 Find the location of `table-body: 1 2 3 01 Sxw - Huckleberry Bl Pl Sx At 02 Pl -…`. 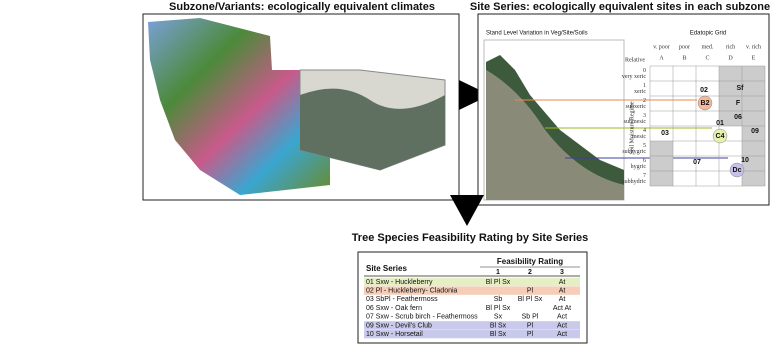

table-body: 1 2 3 01 Sxw - Huckleberry Bl Pl Sx At 02 Pl -… is located at coordinates (472, 304).